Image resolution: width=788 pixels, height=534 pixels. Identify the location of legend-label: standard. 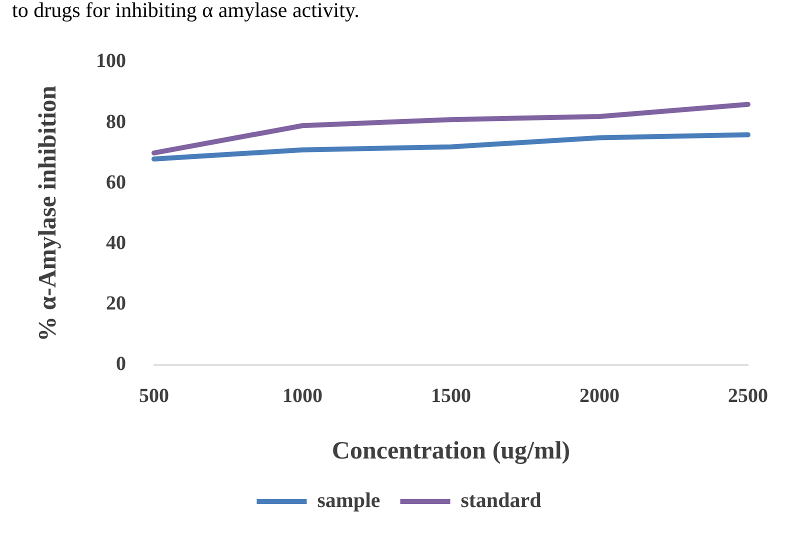
(501, 500).